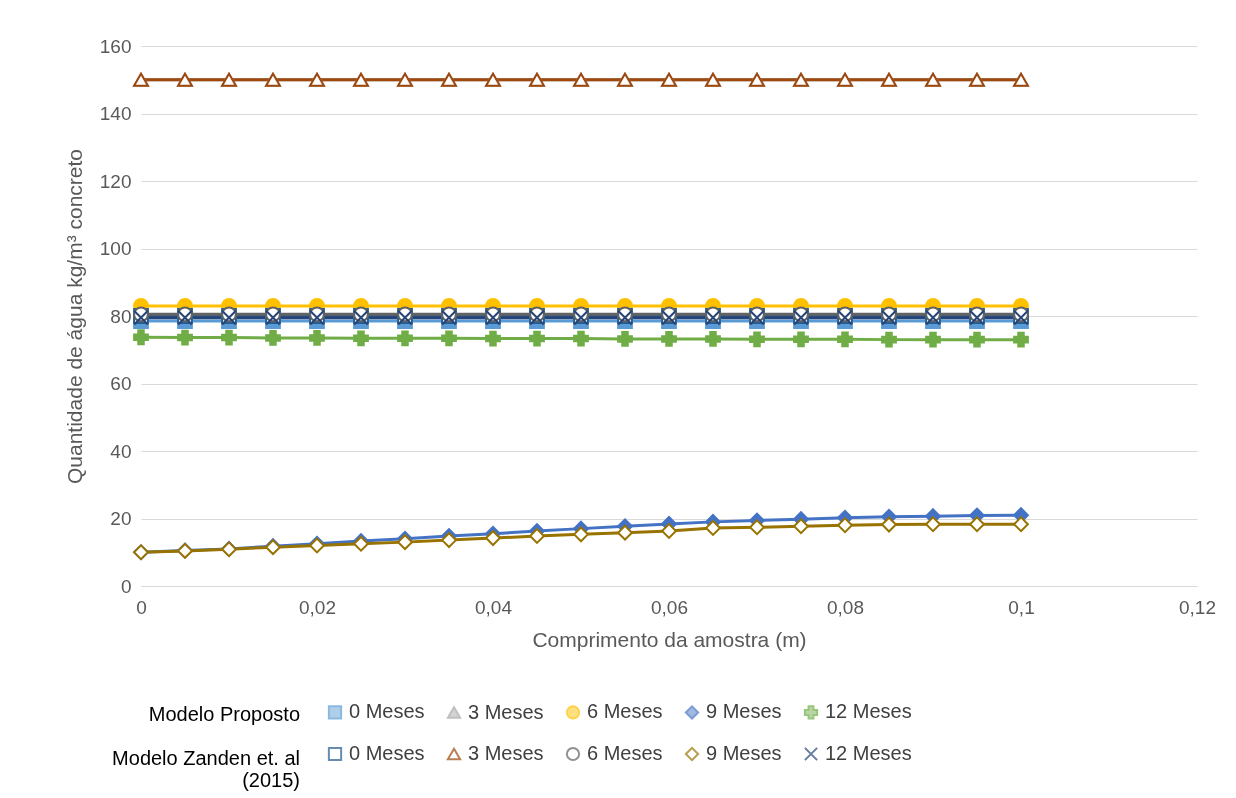  I want to click on y-tick-label: 80, so click(121, 316).